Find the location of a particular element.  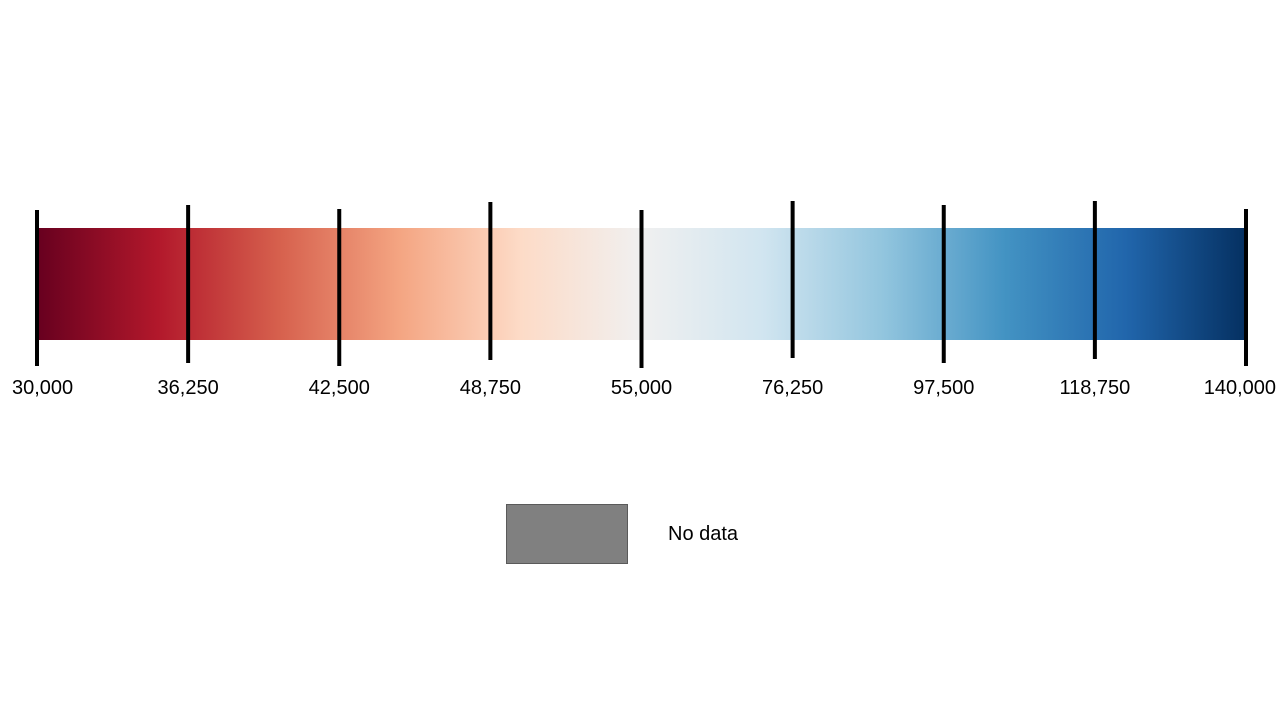

colorbar-tick-label: 55,000 is located at coordinates (641, 388).